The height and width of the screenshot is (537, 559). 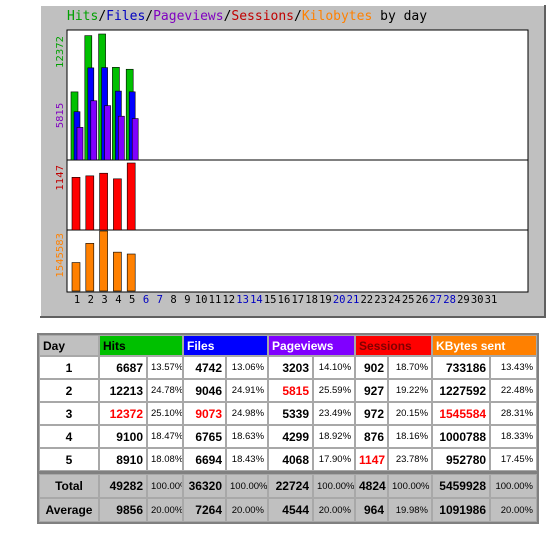 What do you see at coordinates (514, 436) in the screenshot?
I see `cell: 18.33%` at bounding box center [514, 436].